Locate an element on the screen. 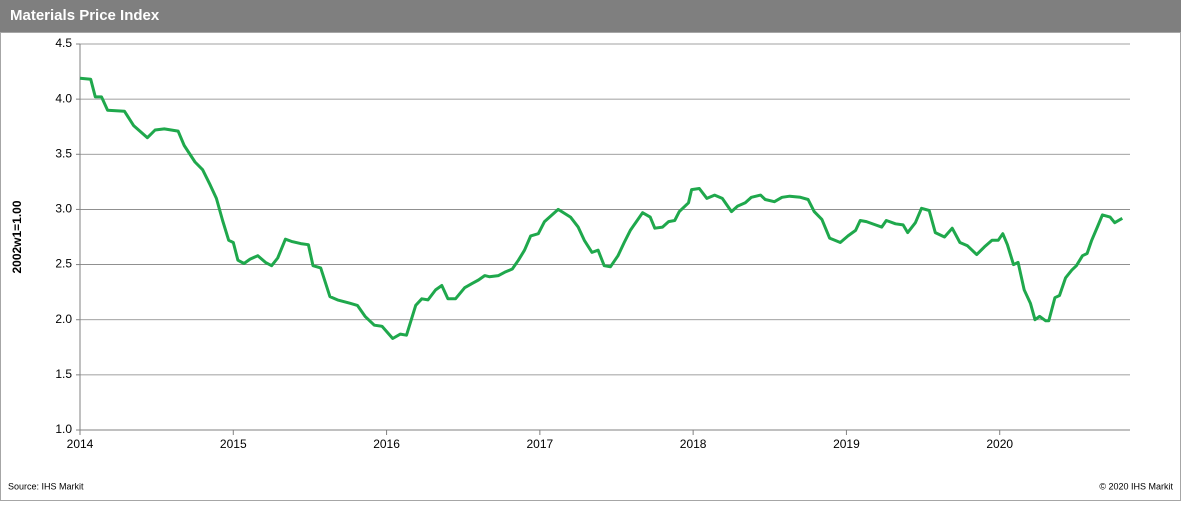 Image resolution: width=1181 pixels, height=507 pixels. x-tick-label: 2015 is located at coordinates (233, 444).